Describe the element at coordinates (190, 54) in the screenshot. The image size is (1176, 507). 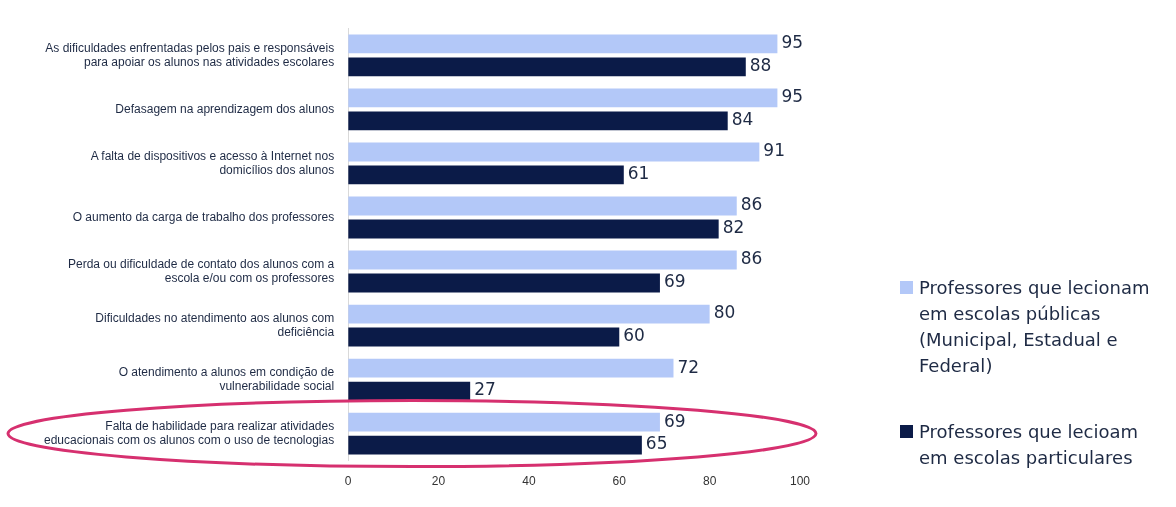
I see `y-tick-label: As dificuldades enfrentadas pelos pais e responsáveis para apoiar os alunos nas atividades escolares` at that location.